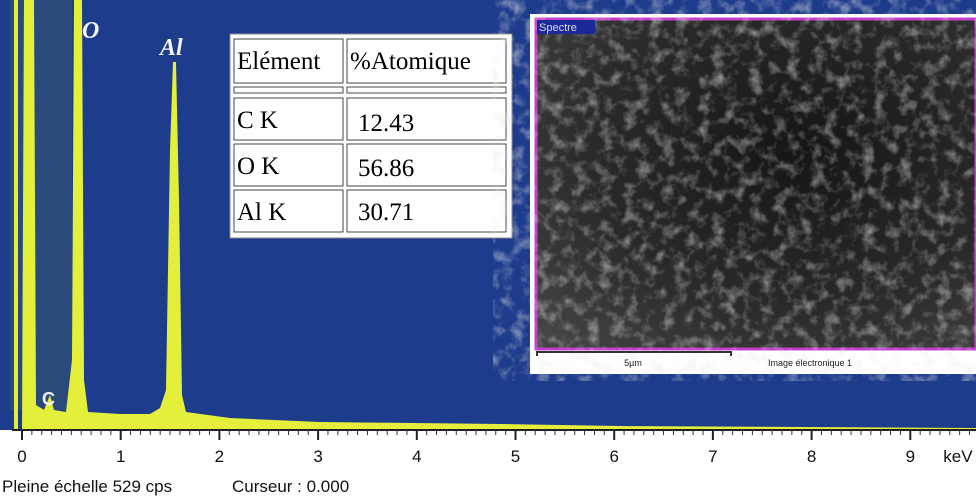 This screenshot has height=496, width=976. What do you see at coordinates (219, 456) in the screenshot?
I see `x-tick-label: 2` at bounding box center [219, 456].